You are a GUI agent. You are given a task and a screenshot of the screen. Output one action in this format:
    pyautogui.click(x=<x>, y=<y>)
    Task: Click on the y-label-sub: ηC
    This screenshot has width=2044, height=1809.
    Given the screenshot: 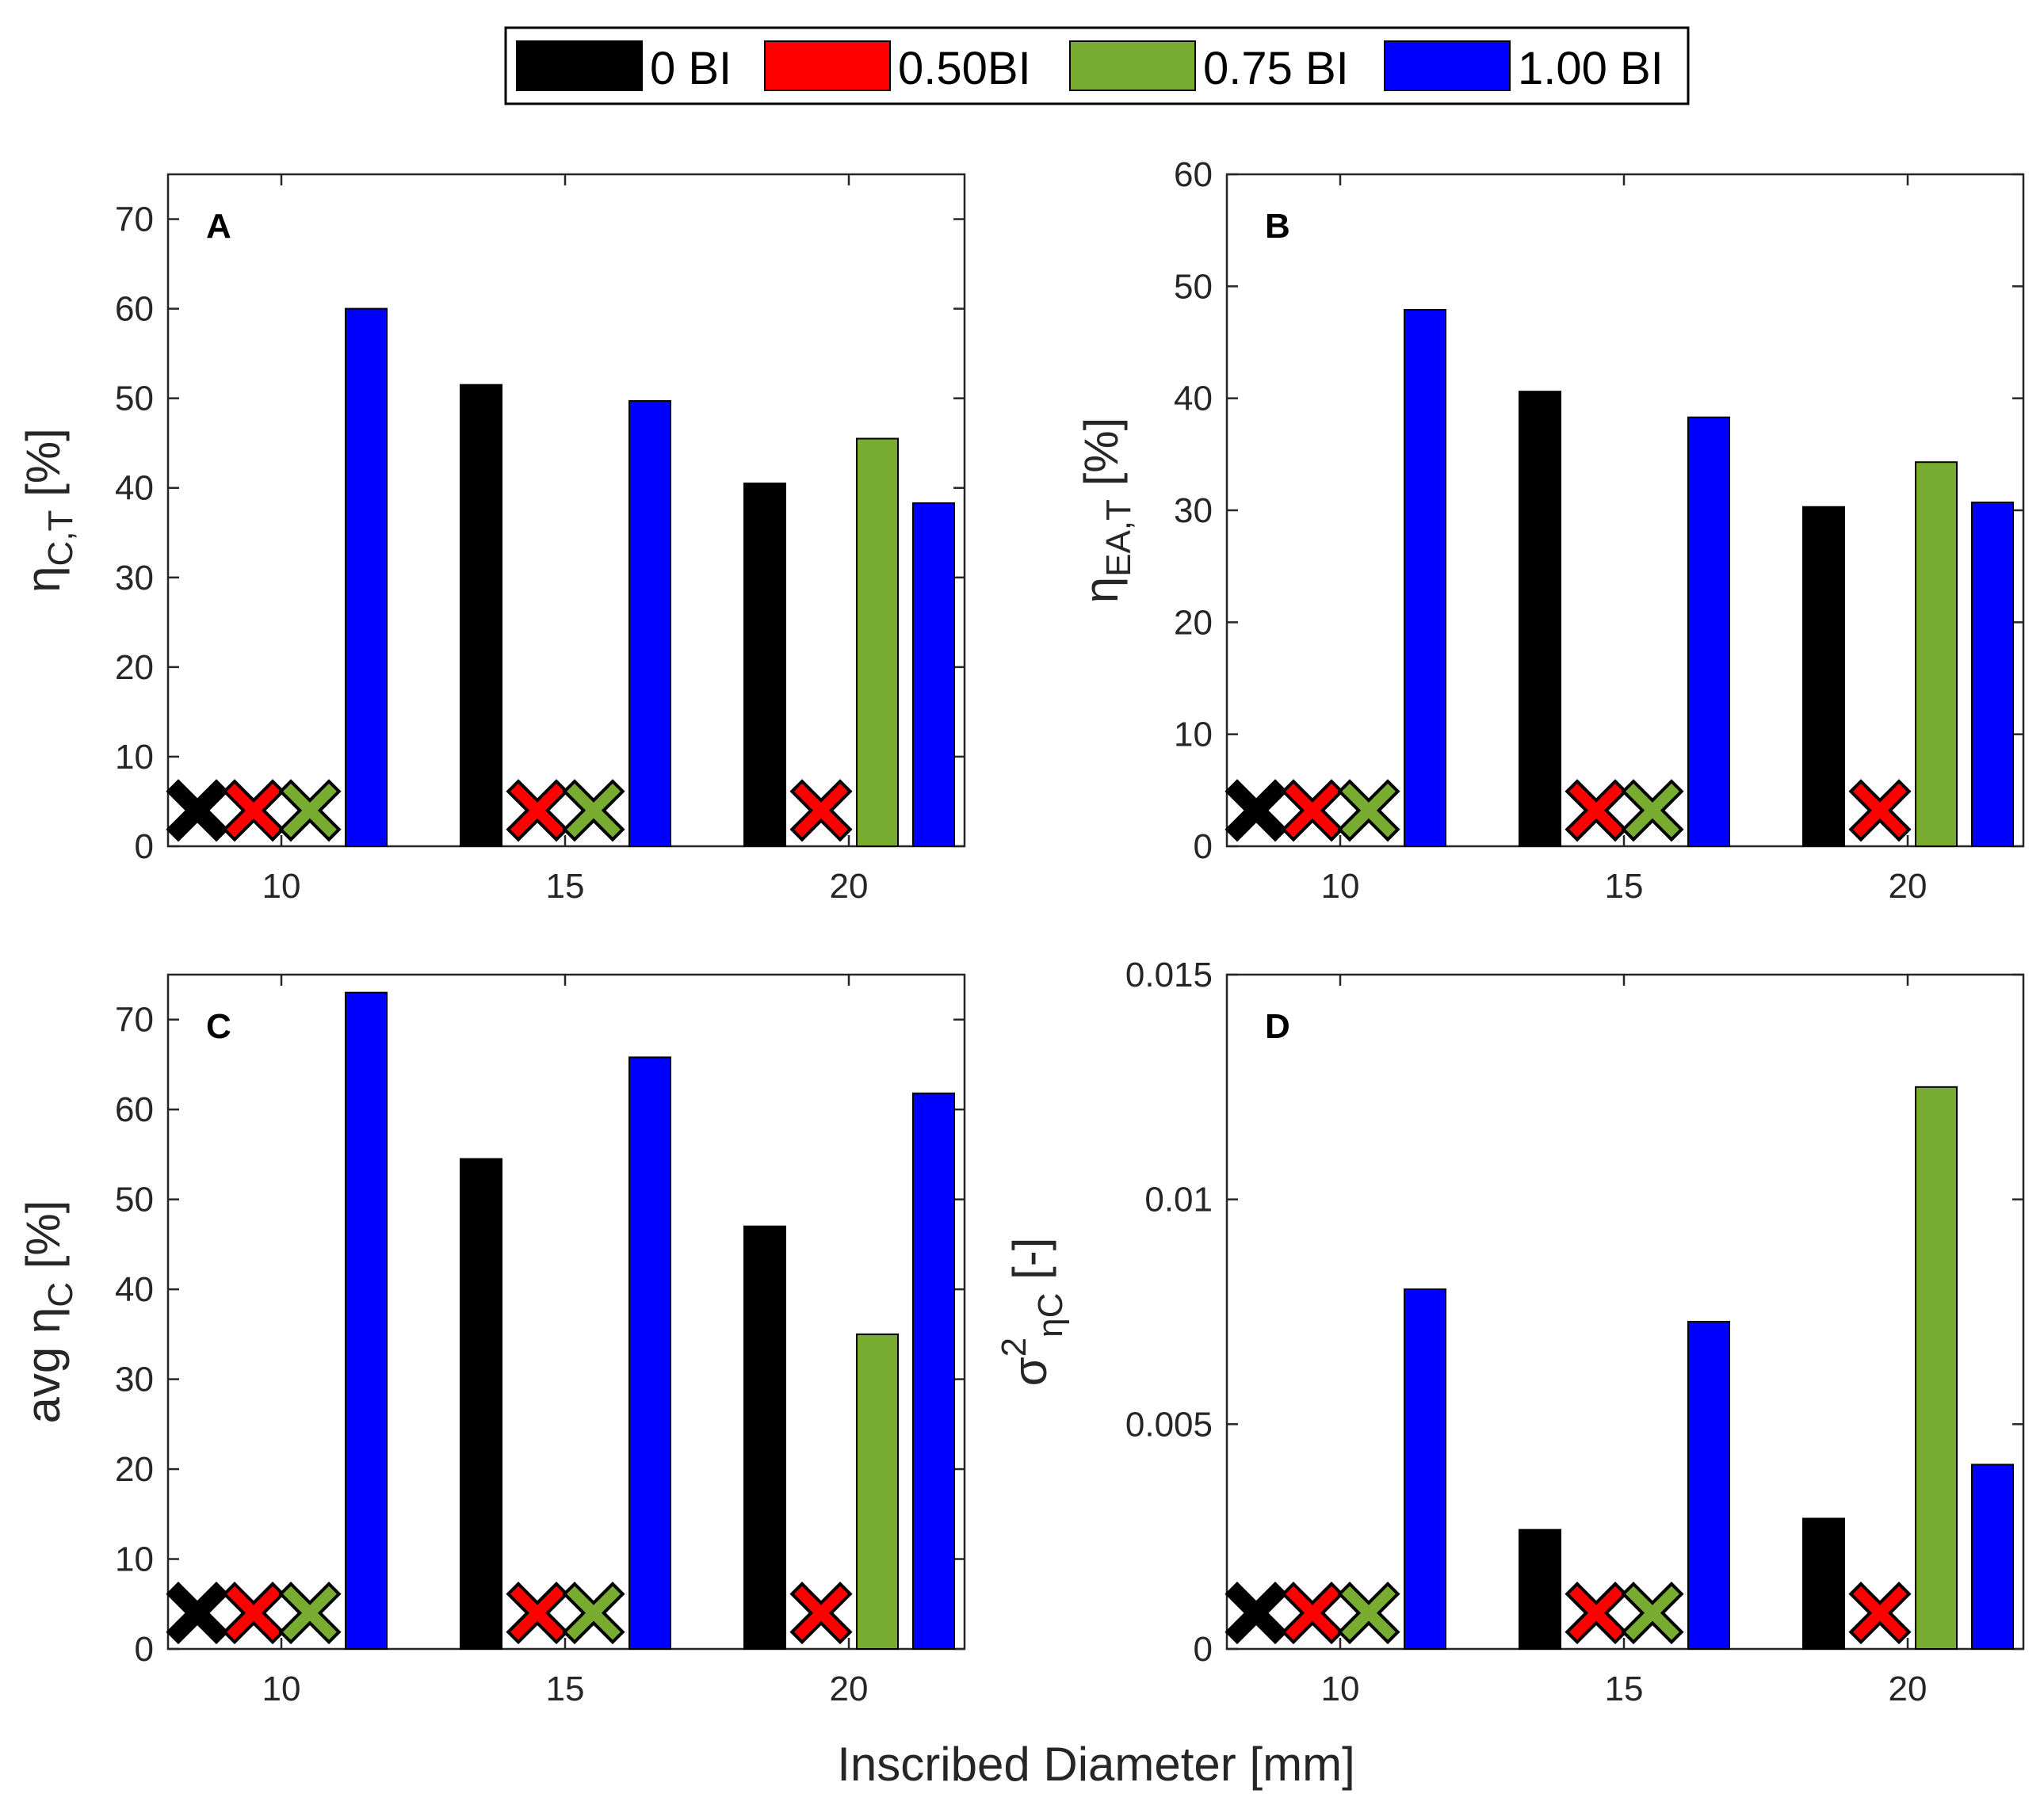 What is the action you would take?
    pyautogui.click(x=1051, y=1315)
    